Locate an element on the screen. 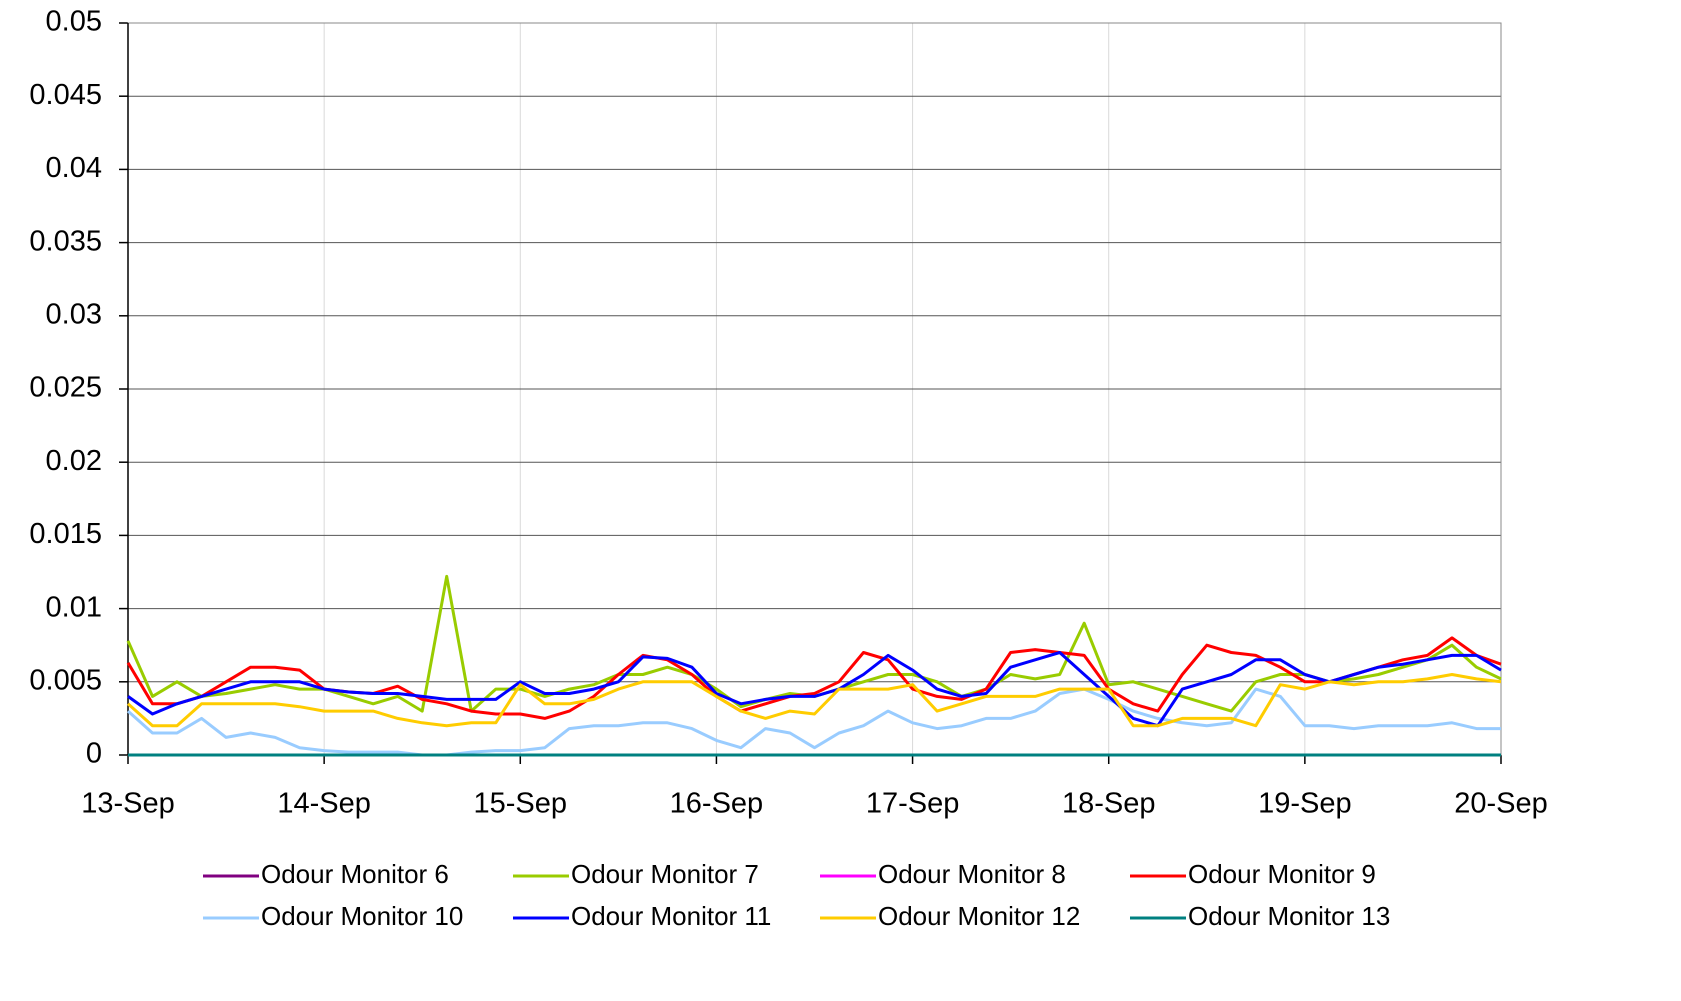 The image size is (1681, 1001). legend-label: Odour Monitor 7 is located at coordinates (665, 874).